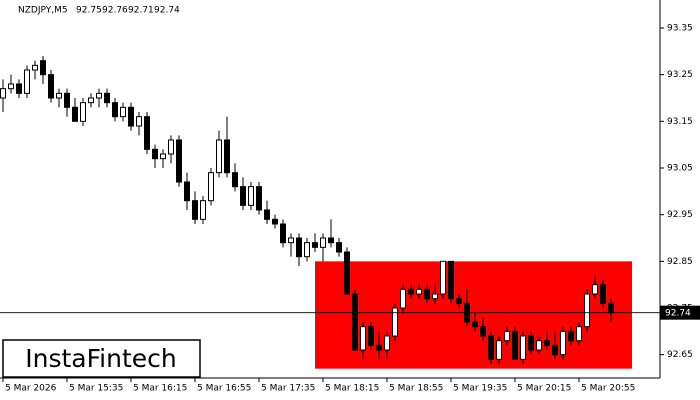 The height and width of the screenshot is (400, 700). Describe the element at coordinates (608, 389) in the screenshot. I see `x-tick-label: 5 Mar 20:55` at that location.